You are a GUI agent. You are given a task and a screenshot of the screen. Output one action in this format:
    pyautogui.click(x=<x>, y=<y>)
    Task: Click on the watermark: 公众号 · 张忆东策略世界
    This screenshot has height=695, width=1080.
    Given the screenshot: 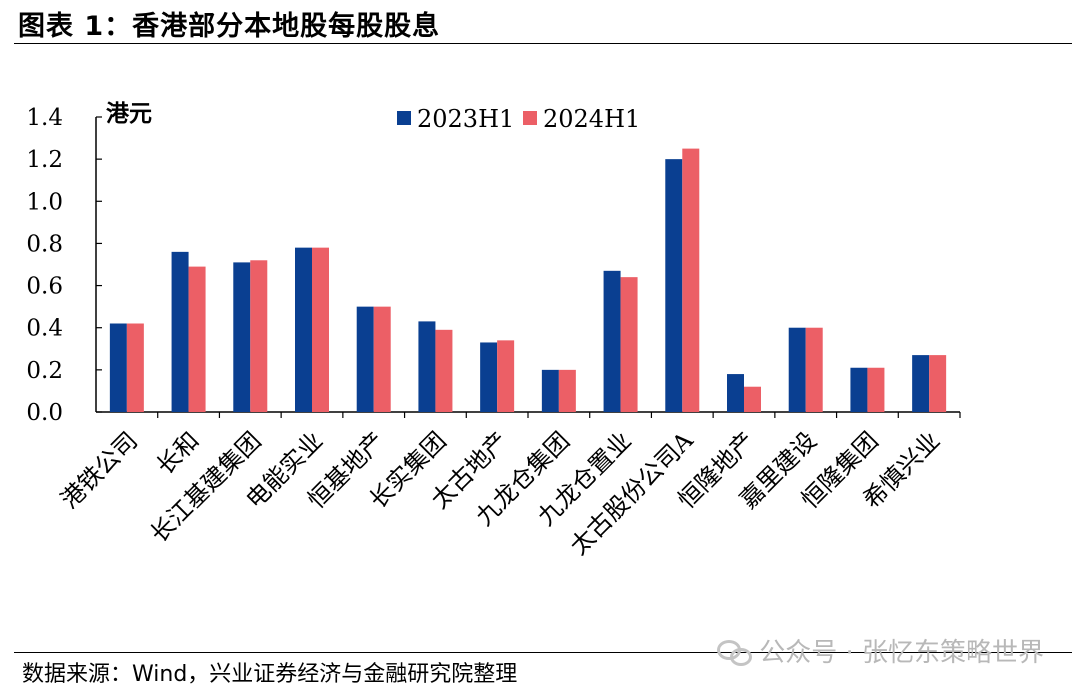 What is the action you would take?
    pyautogui.click(x=880, y=650)
    